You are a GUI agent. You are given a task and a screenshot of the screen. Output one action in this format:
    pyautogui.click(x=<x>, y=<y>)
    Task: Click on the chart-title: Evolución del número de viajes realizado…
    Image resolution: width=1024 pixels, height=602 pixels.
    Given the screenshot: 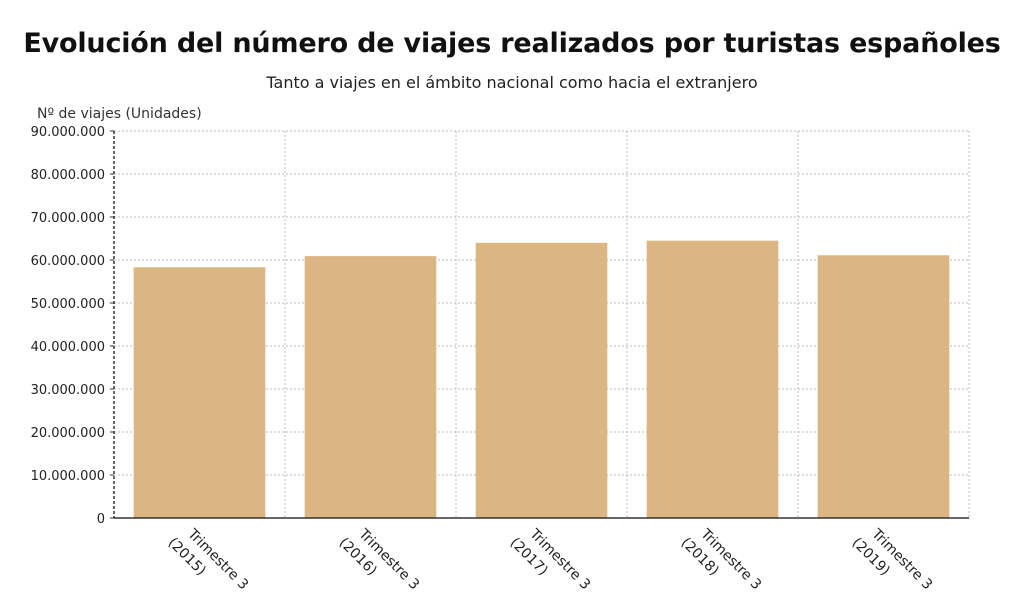 What is the action you would take?
    pyautogui.click(x=512, y=43)
    